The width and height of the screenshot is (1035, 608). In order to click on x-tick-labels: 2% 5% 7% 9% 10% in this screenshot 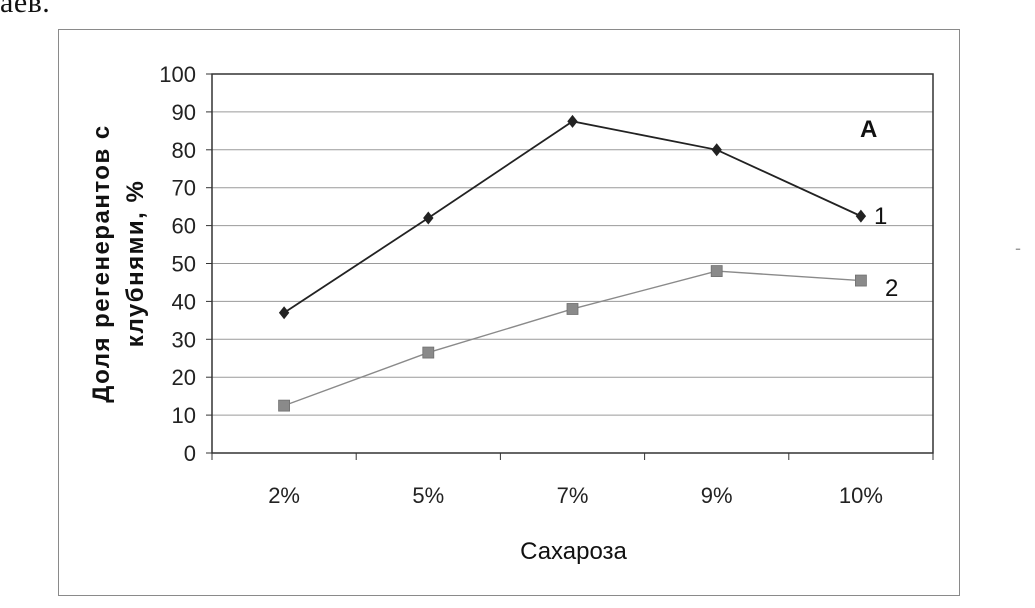, I will do `click(572, 480)`.